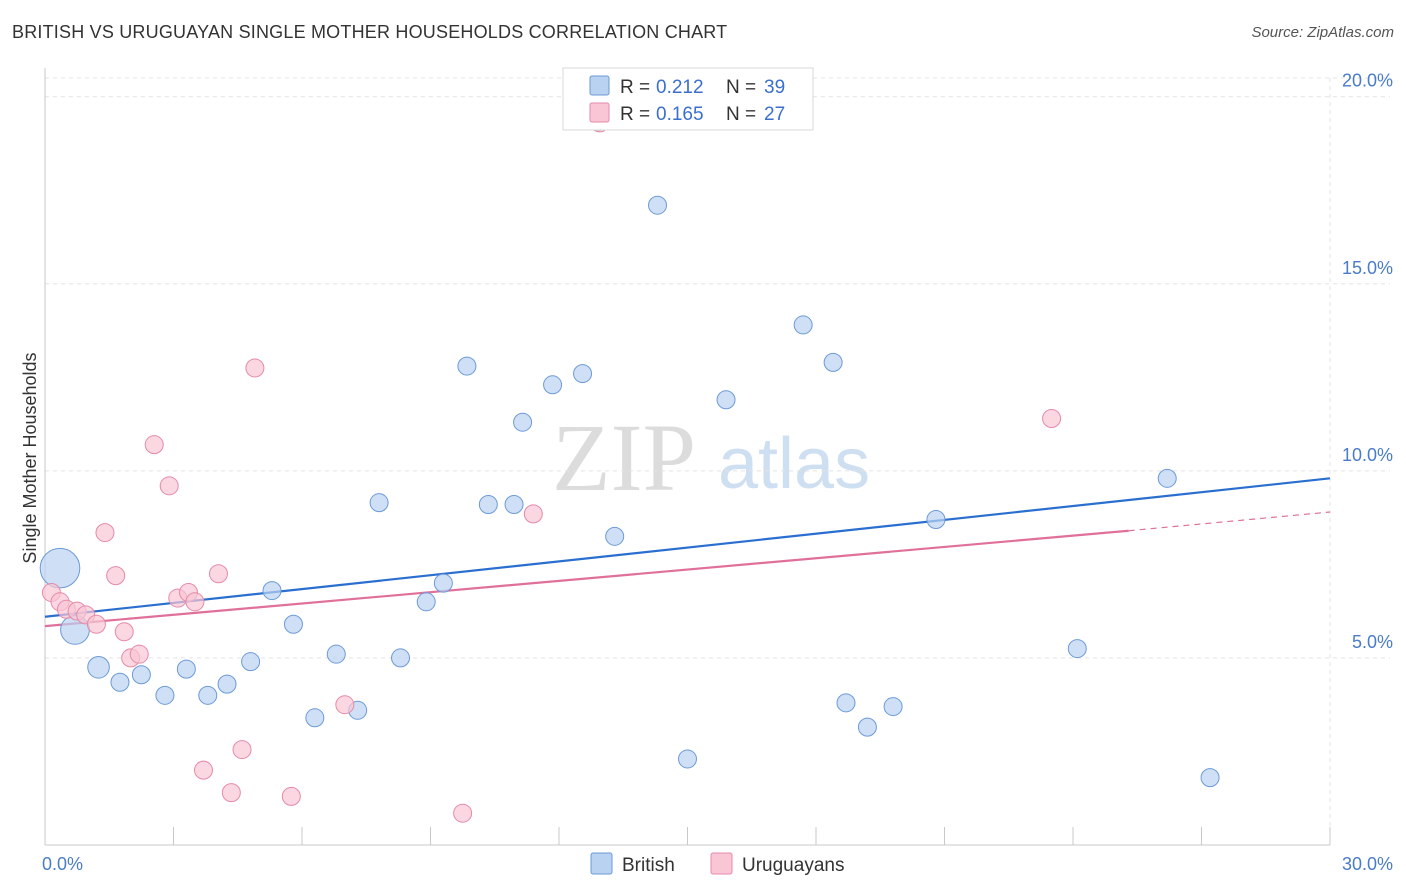 This screenshot has height=892, width=1406. I want to click on legend-uruguayans-r-value: 0.165, so click(680, 114).